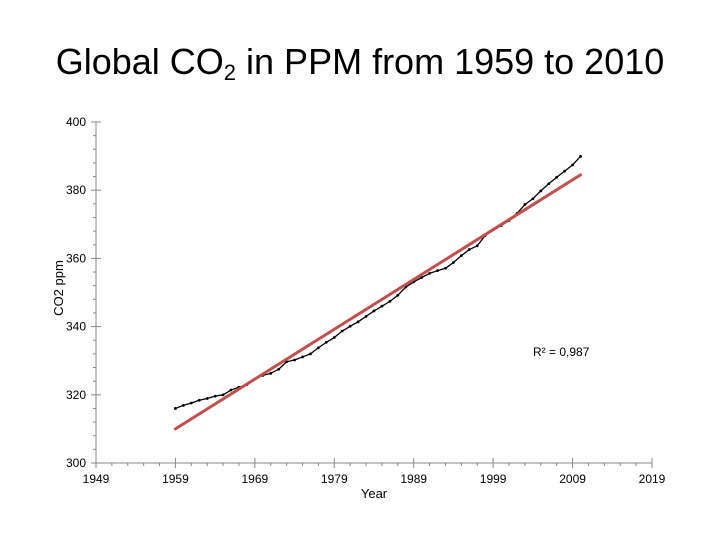 The width and height of the screenshot is (720, 540). Describe the element at coordinates (561, 352) in the screenshot. I see `r-squared-annotation: R² = 0,987` at that location.